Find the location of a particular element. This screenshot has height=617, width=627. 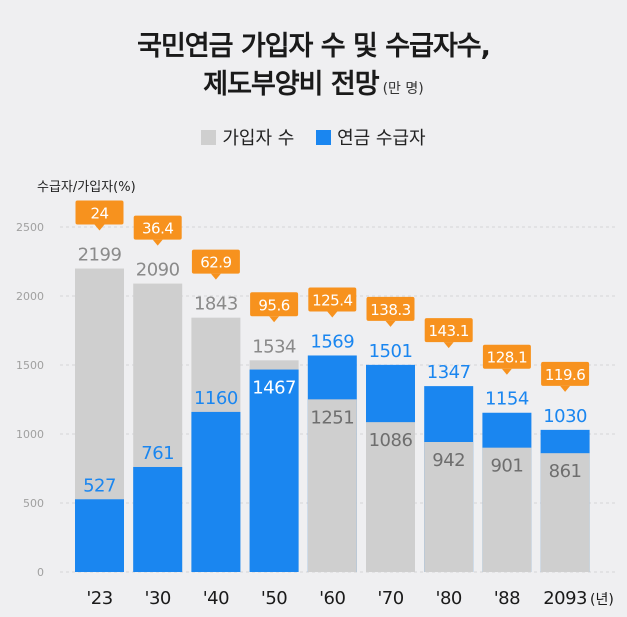

chart-title-line1: 국민연금 가입자 수 및 수급자수, is located at coordinates (314, 46).